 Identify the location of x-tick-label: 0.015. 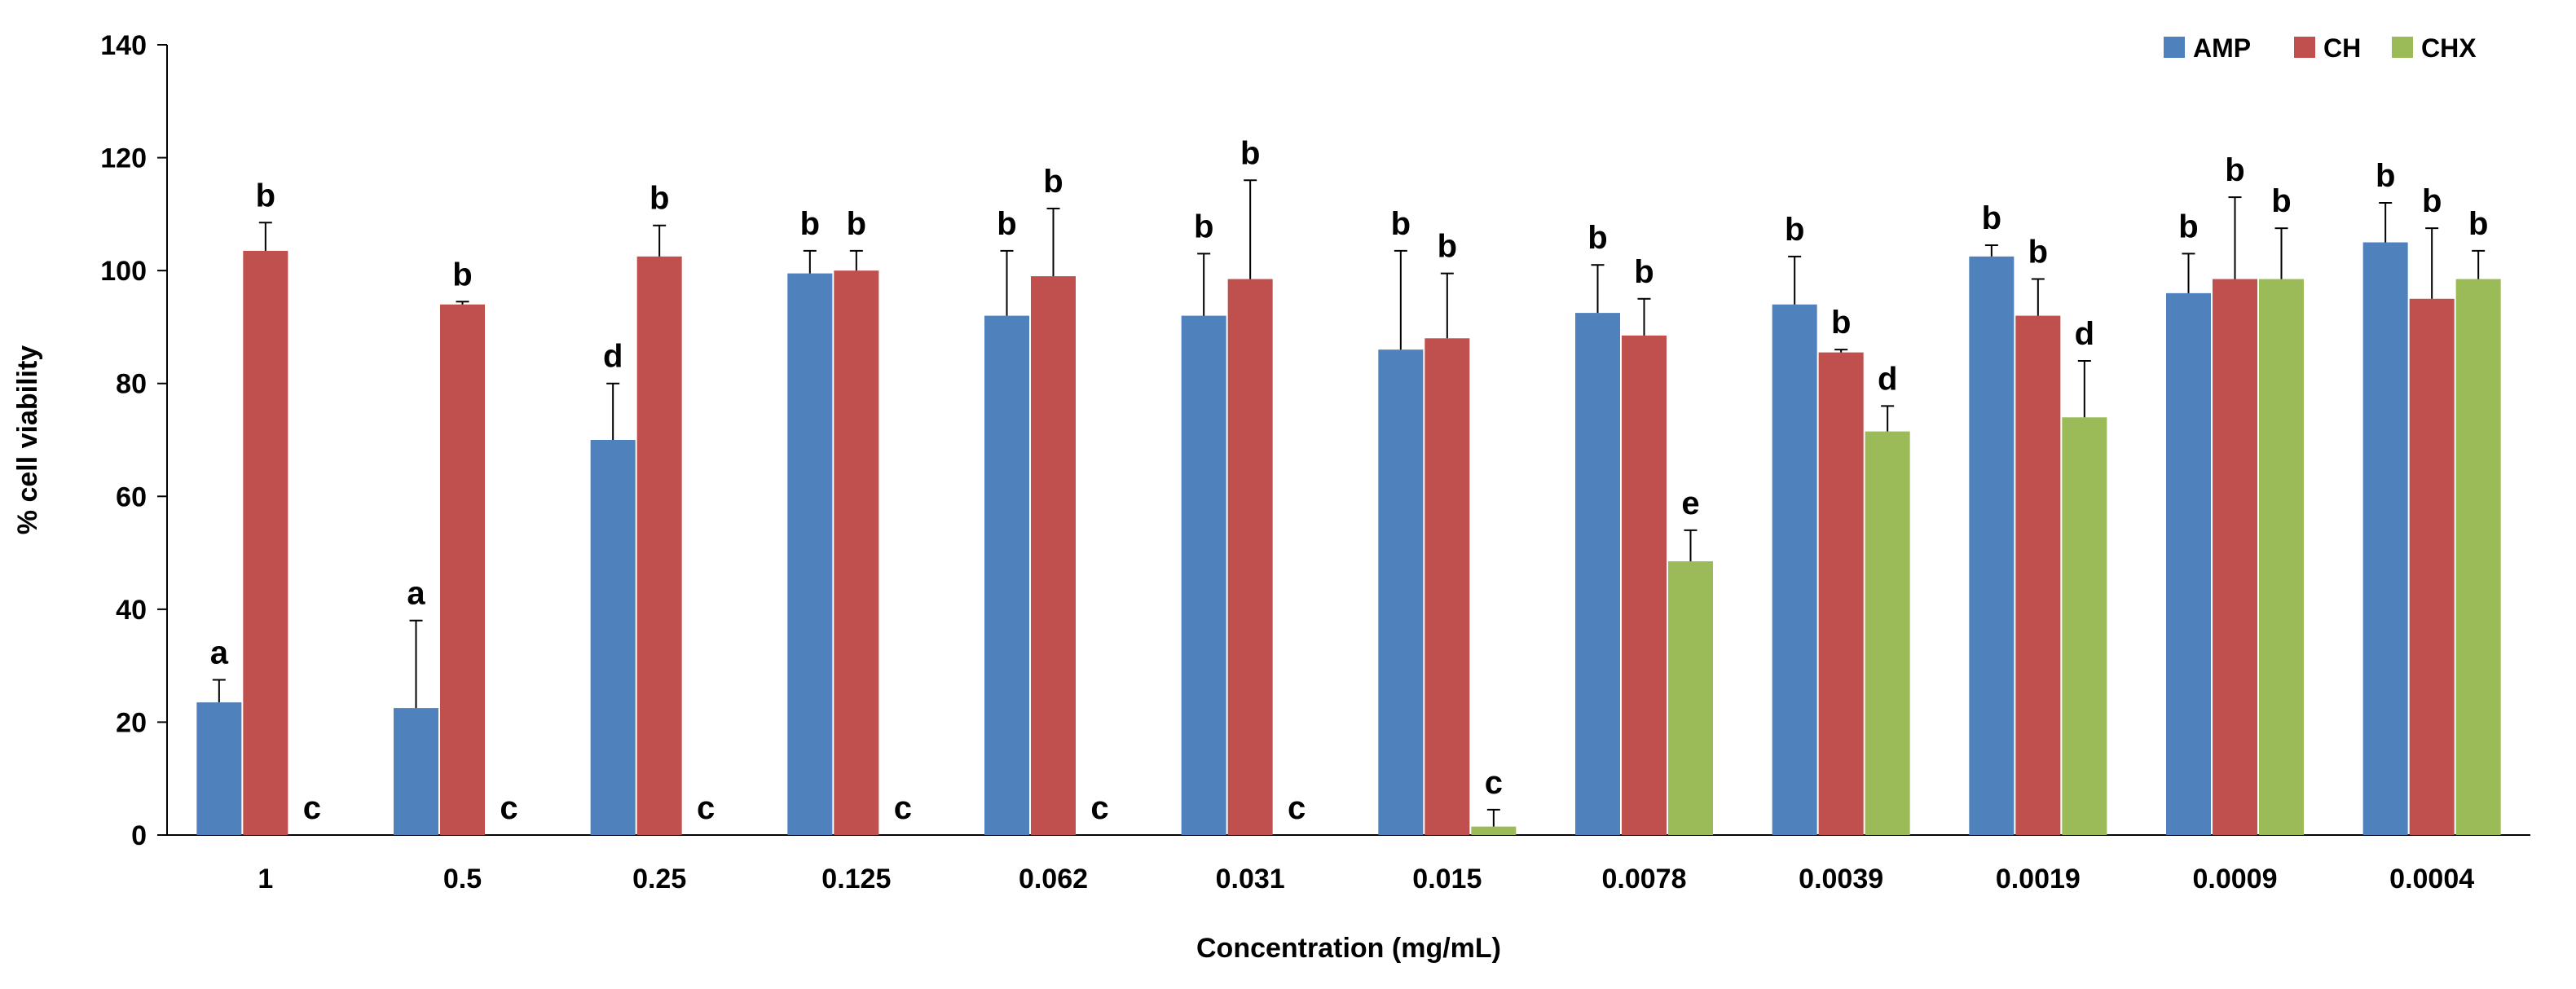
(1447, 879).